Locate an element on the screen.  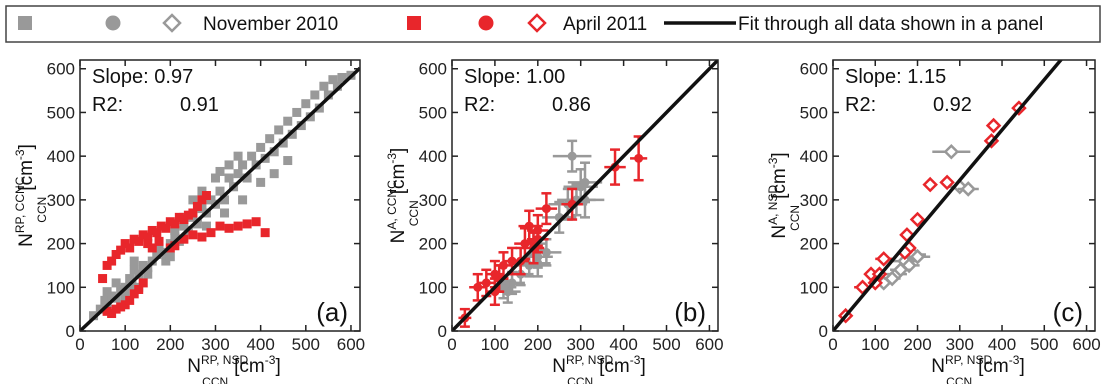
r2-value: 0.91 is located at coordinates (199, 105).